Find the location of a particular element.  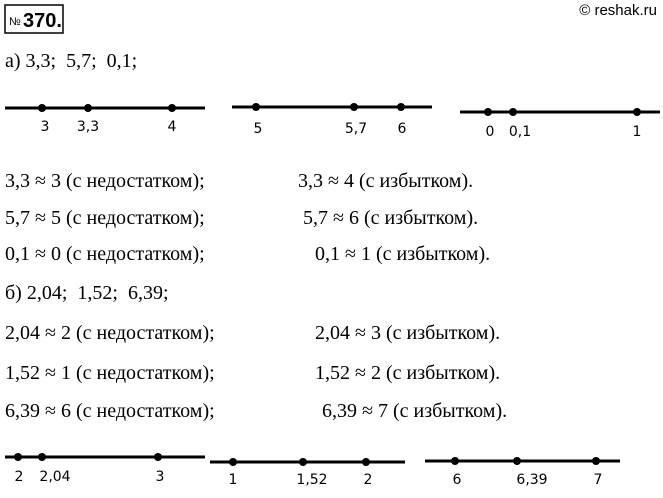

row-left: 5,7 ≈ 5 (с недостатком); is located at coordinates (105, 218).